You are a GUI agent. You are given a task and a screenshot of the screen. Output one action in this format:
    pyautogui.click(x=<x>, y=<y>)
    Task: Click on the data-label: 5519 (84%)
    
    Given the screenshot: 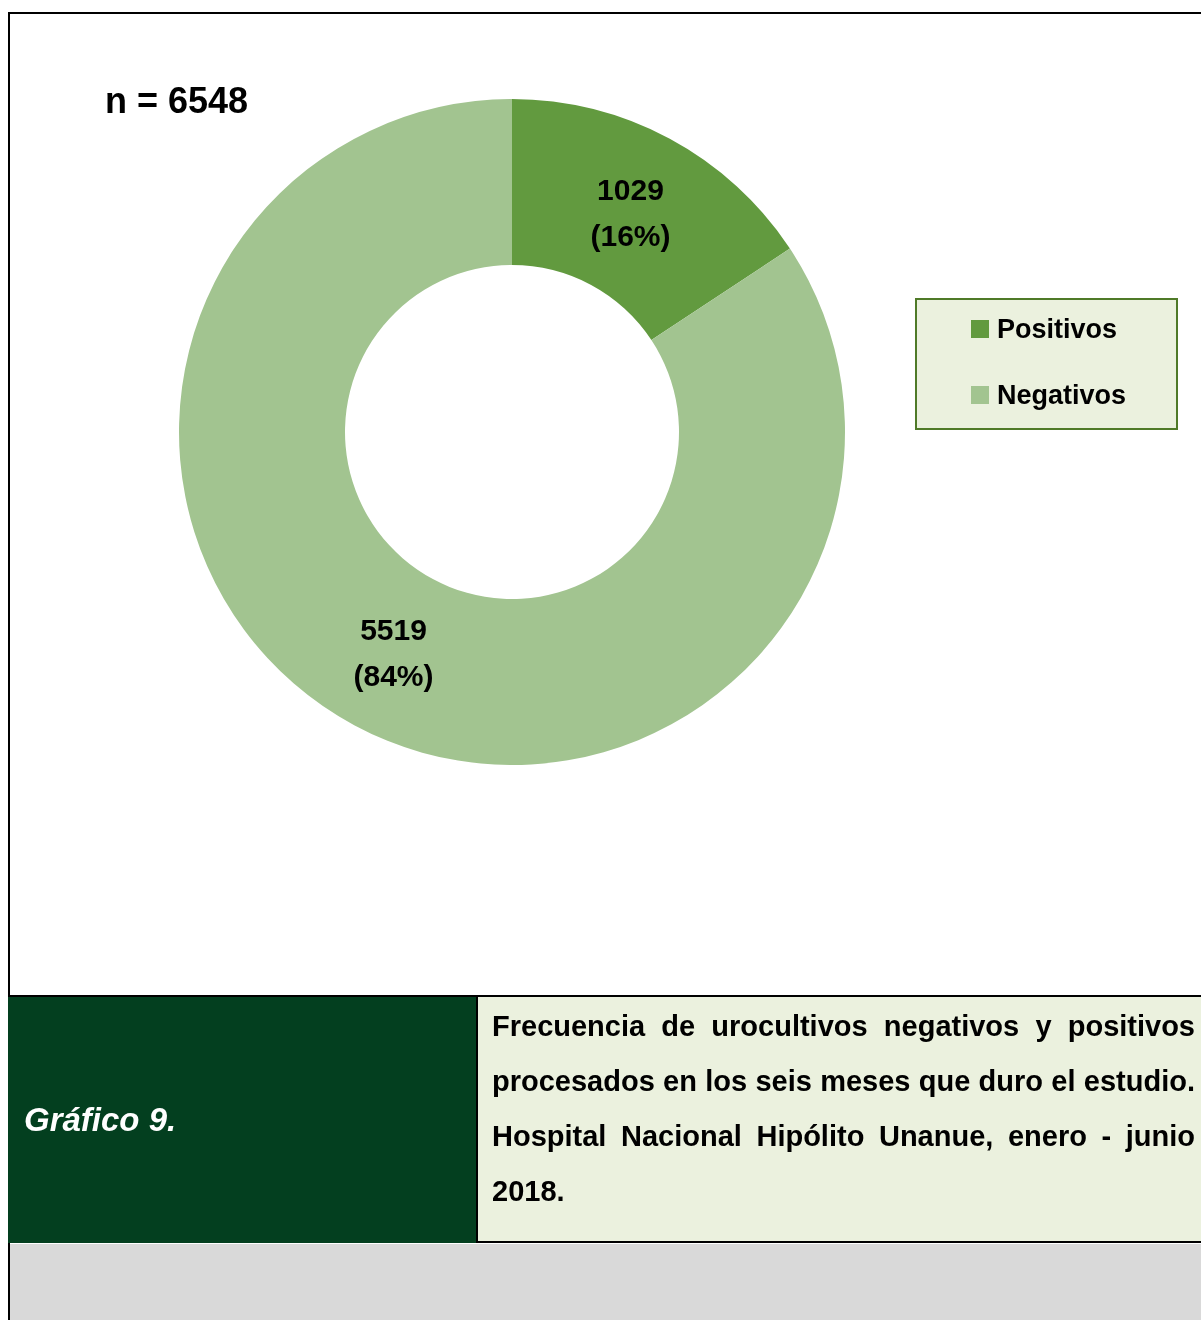 What is the action you would take?
    pyautogui.click(x=393, y=653)
    